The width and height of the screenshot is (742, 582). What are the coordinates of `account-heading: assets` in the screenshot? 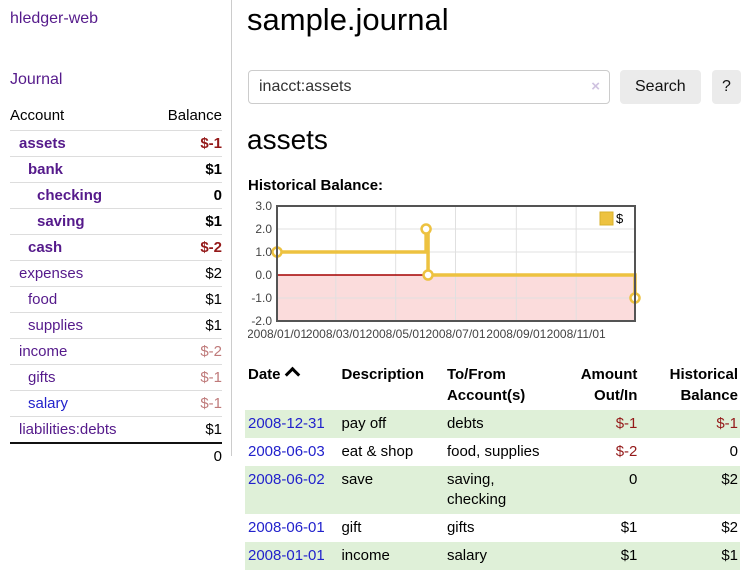 It's located at (287, 139).